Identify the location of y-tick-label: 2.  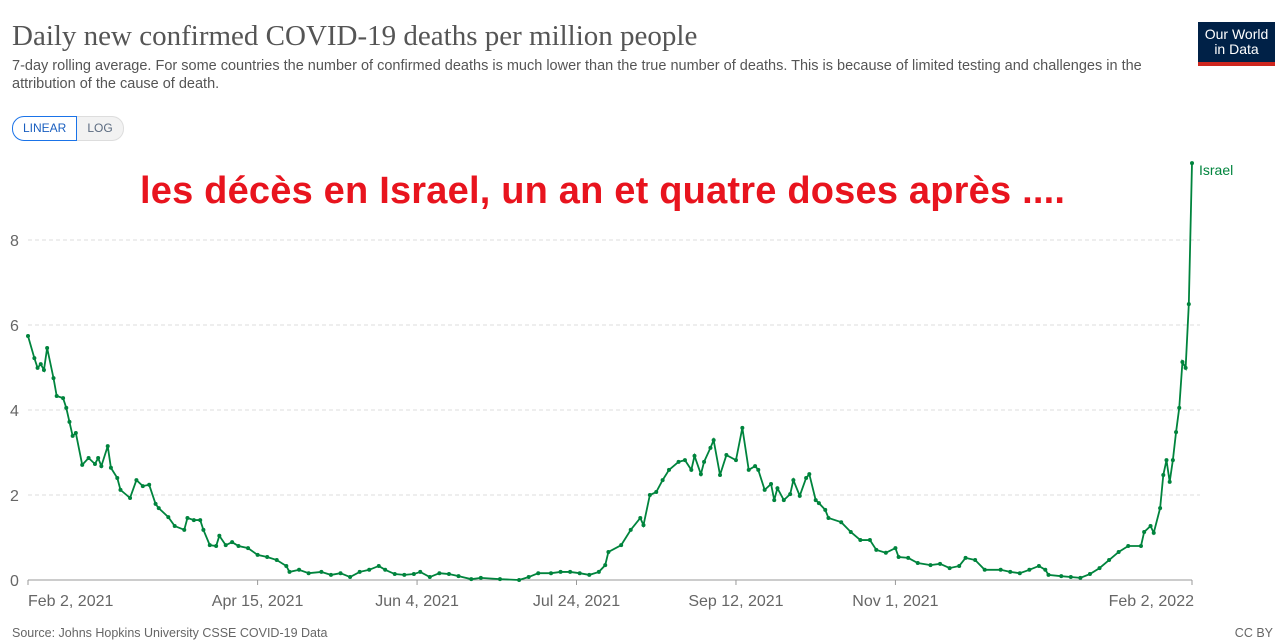
(14, 496).